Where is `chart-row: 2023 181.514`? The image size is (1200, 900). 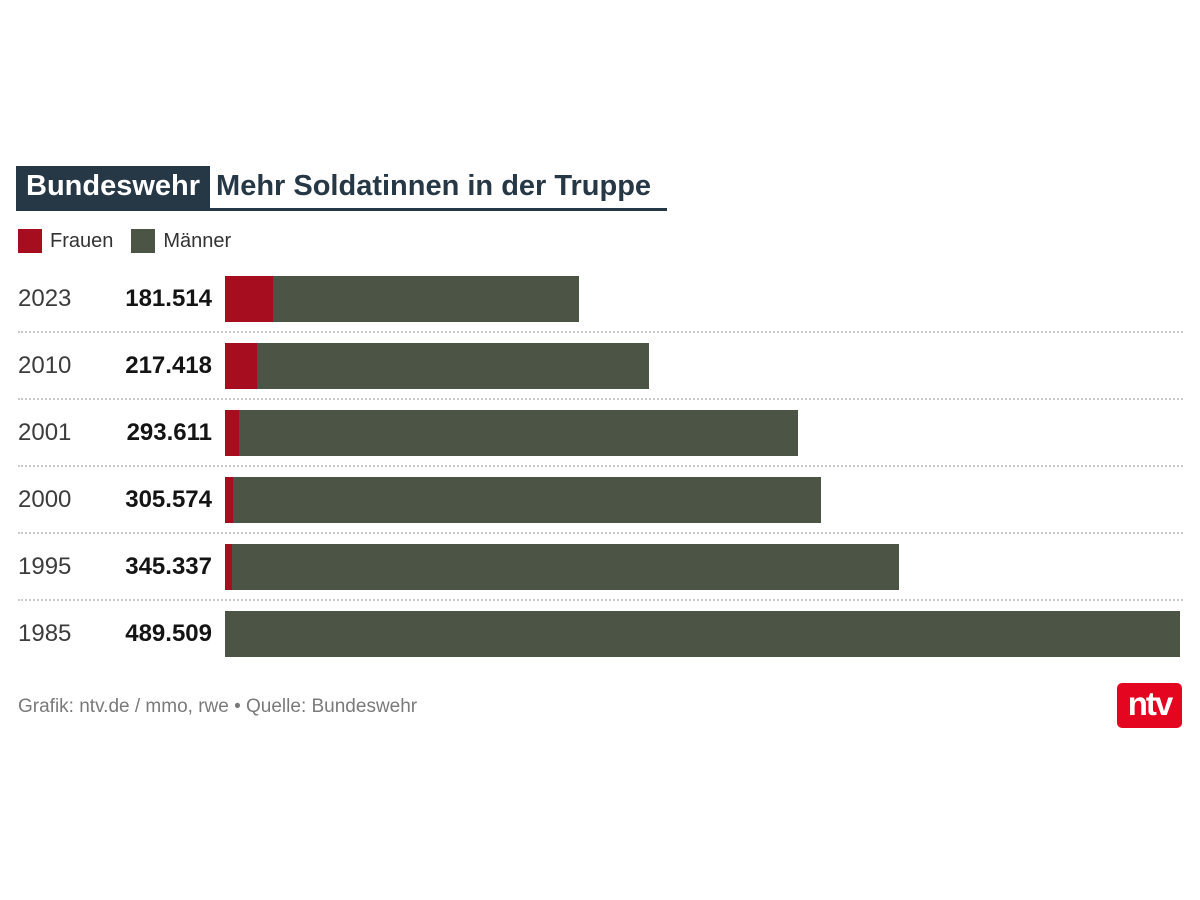
chart-row: 2023 181.514 is located at coordinates (600, 299).